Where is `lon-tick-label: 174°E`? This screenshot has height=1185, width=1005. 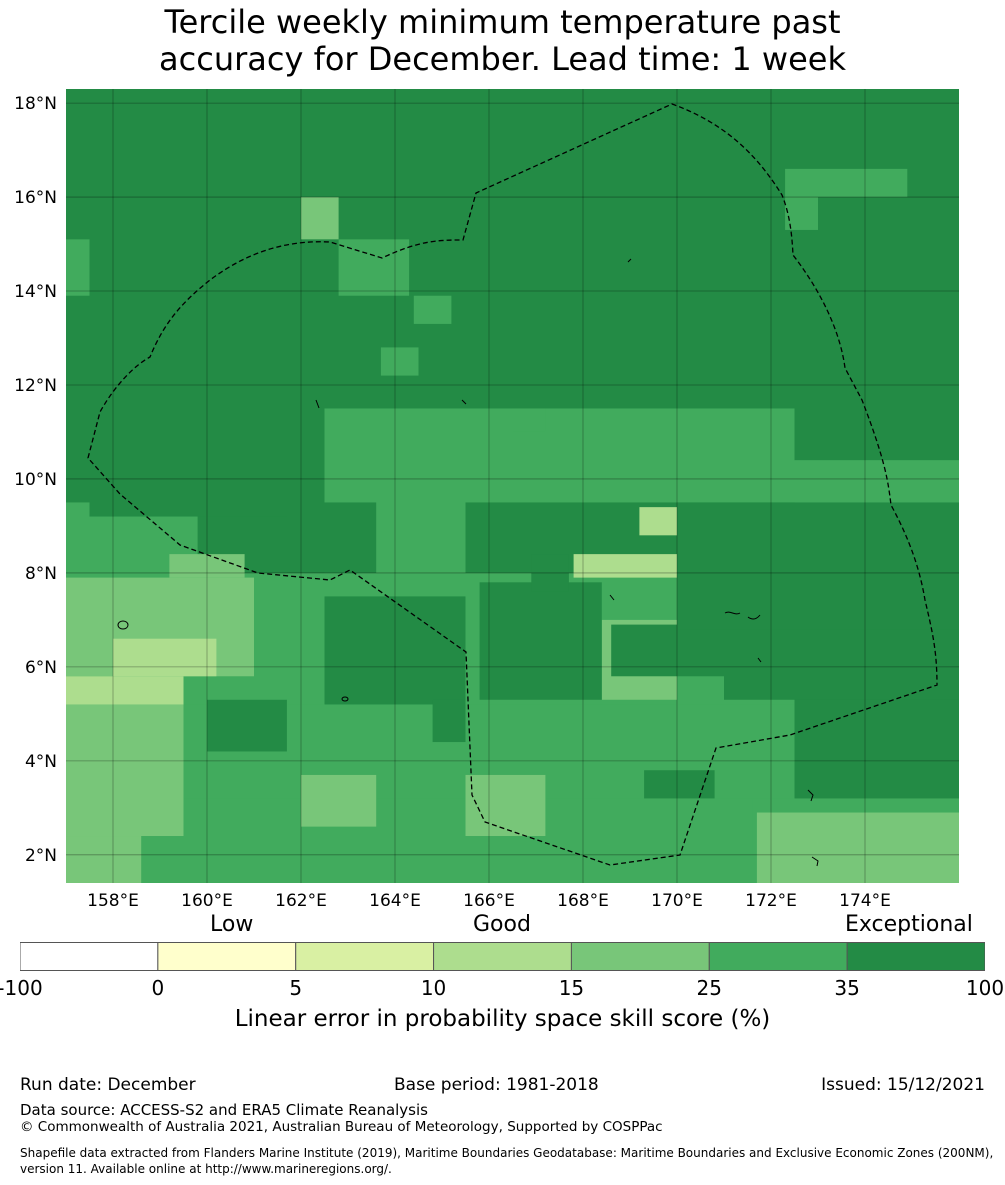 lon-tick-label: 174°E is located at coordinates (865, 901).